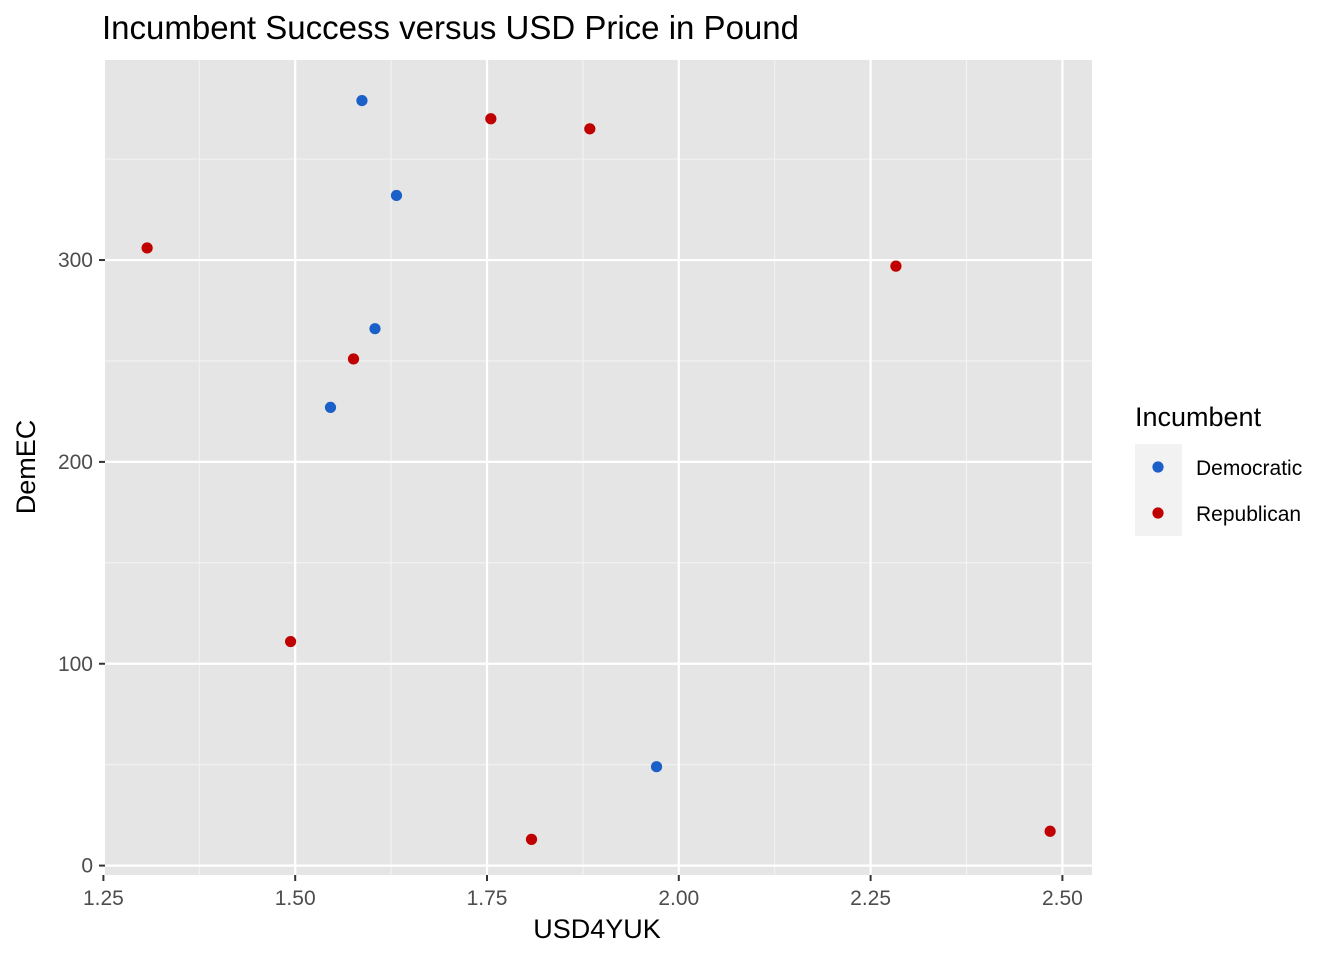 This screenshot has height=960, width=1344. Describe the element at coordinates (487, 898) in the screenshot. I see `x-tick-label: 1.75` at that location.